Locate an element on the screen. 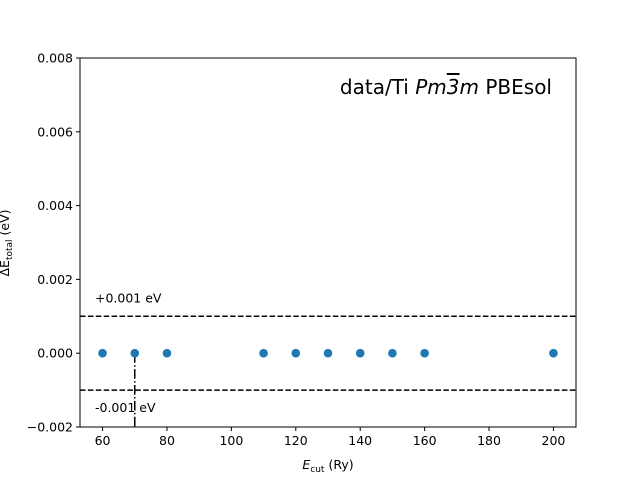 Image resolution: width=640 pixels, height=480 pixels. title-spacegroup-m2: m is located at coordinates (469, 87).